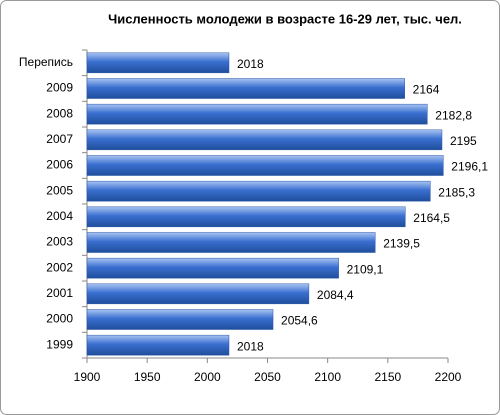 The width and height of the screenshot is (500, 415). Describe the element at coordinates (59, 190) in the screenshot. I see `y-tick-label: 2005` at that location.